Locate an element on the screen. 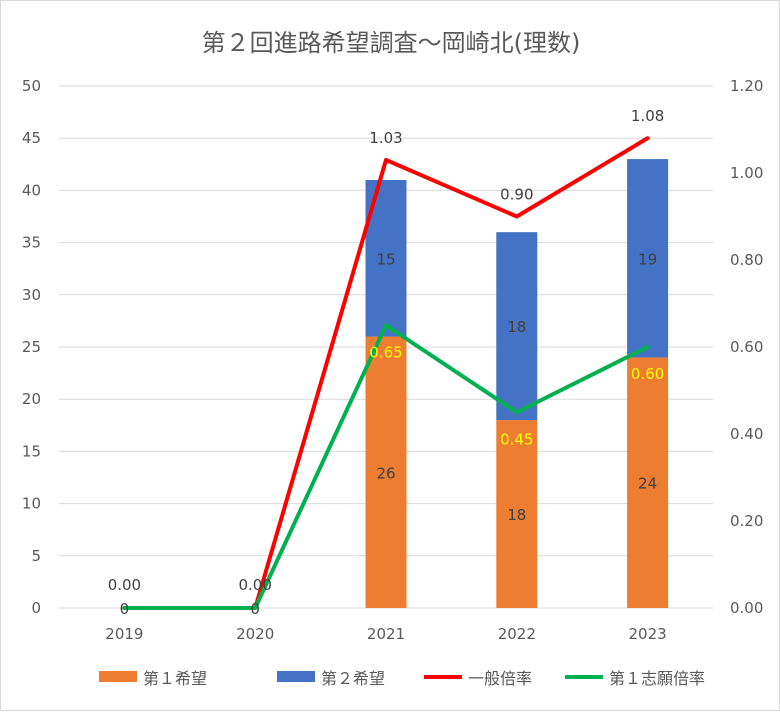  y-tick-label: 20 is located at coordinates (31, 399).